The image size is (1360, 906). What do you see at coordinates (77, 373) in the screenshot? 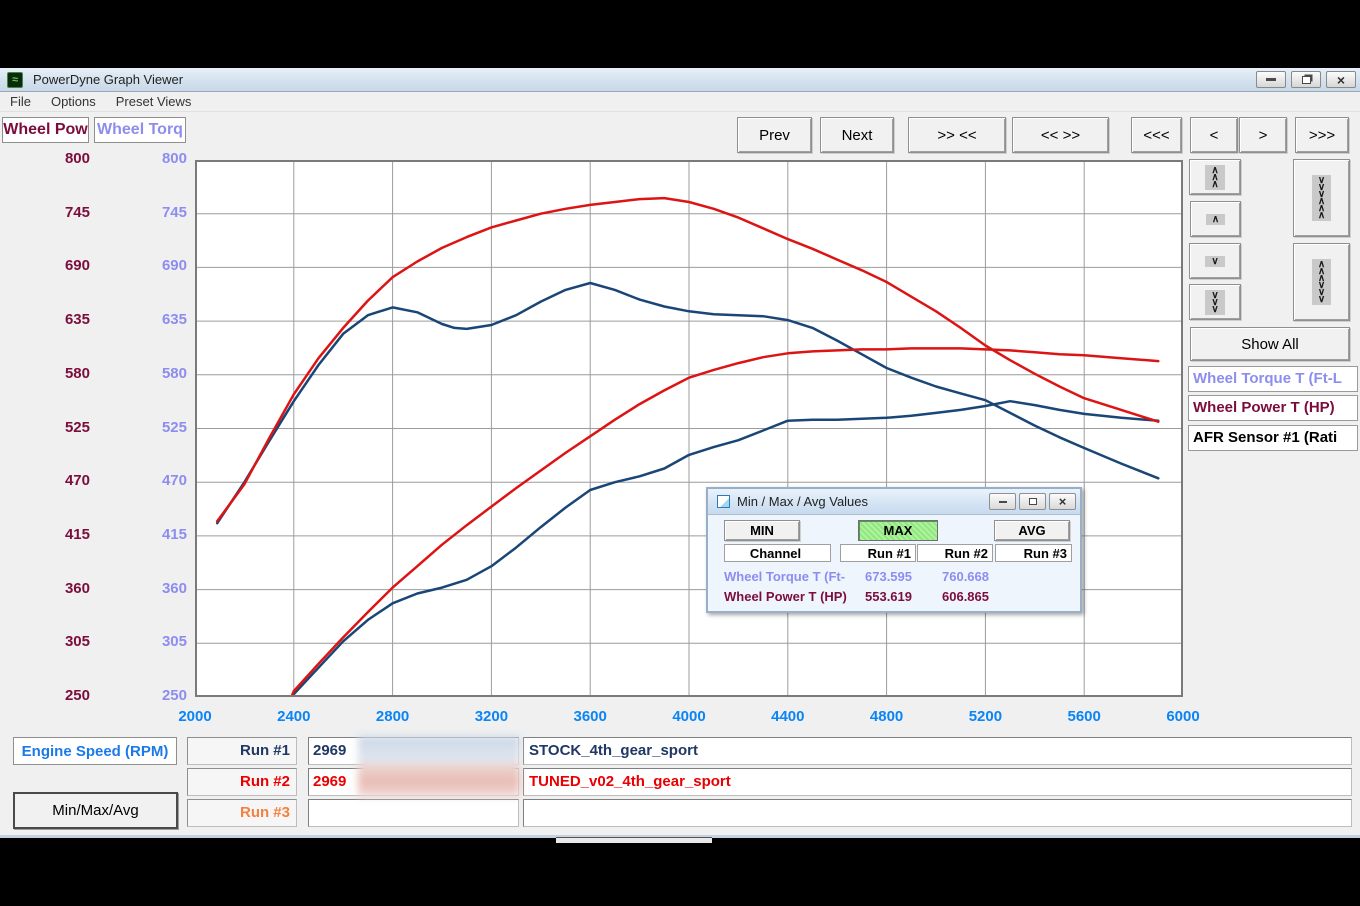
I see `y-tick-wheel-pow: 580` at bounding box center [77, 373].